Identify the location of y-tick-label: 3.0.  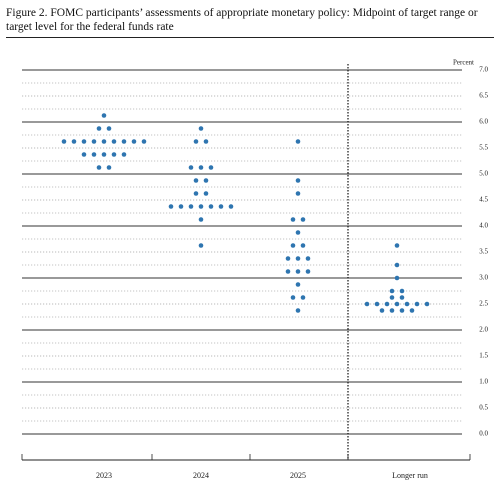
(483, 278).